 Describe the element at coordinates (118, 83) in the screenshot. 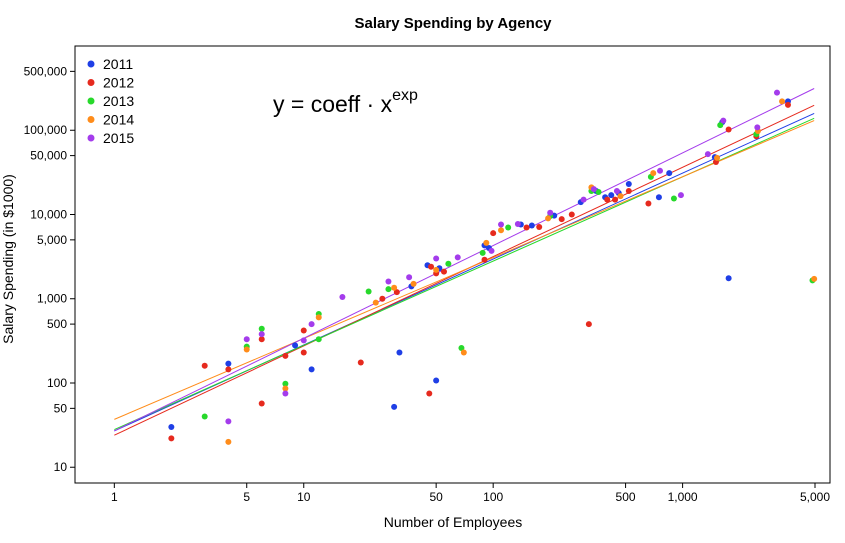

I see `legend-label-2012: 2012` at that location.